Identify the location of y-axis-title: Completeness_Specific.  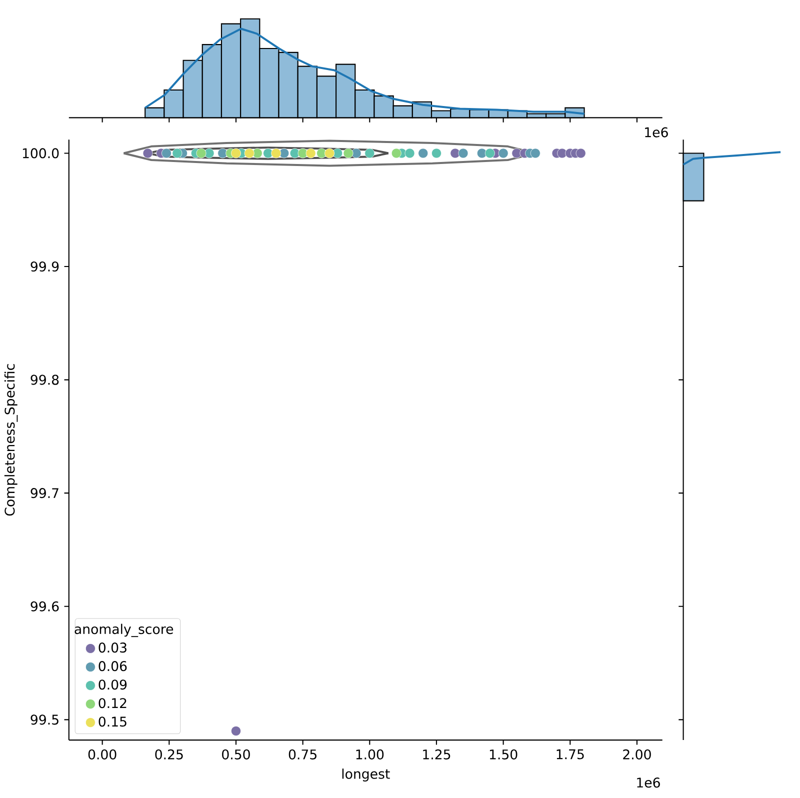
(11, 440).